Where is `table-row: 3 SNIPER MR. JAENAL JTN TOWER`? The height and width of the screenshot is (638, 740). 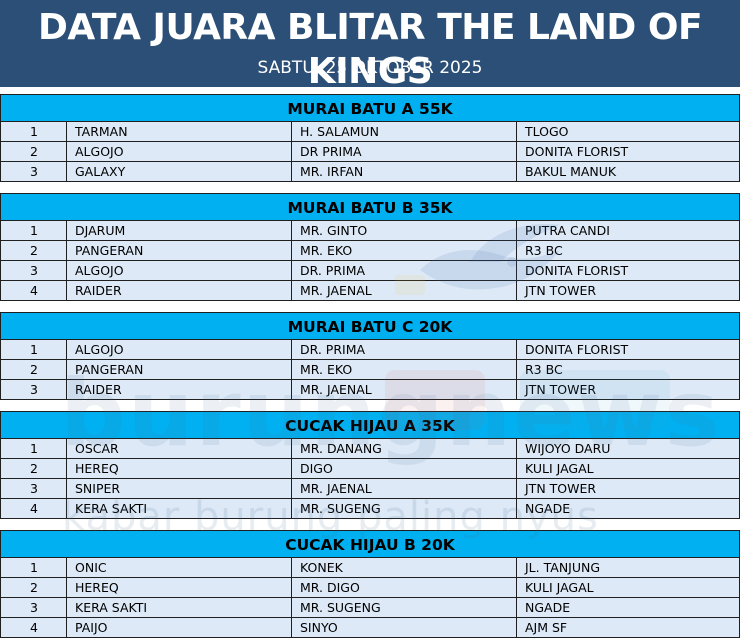
table-row: 3 SNIPER MR. JAENAL JTN TOWER is located at coordinates (370, 489).